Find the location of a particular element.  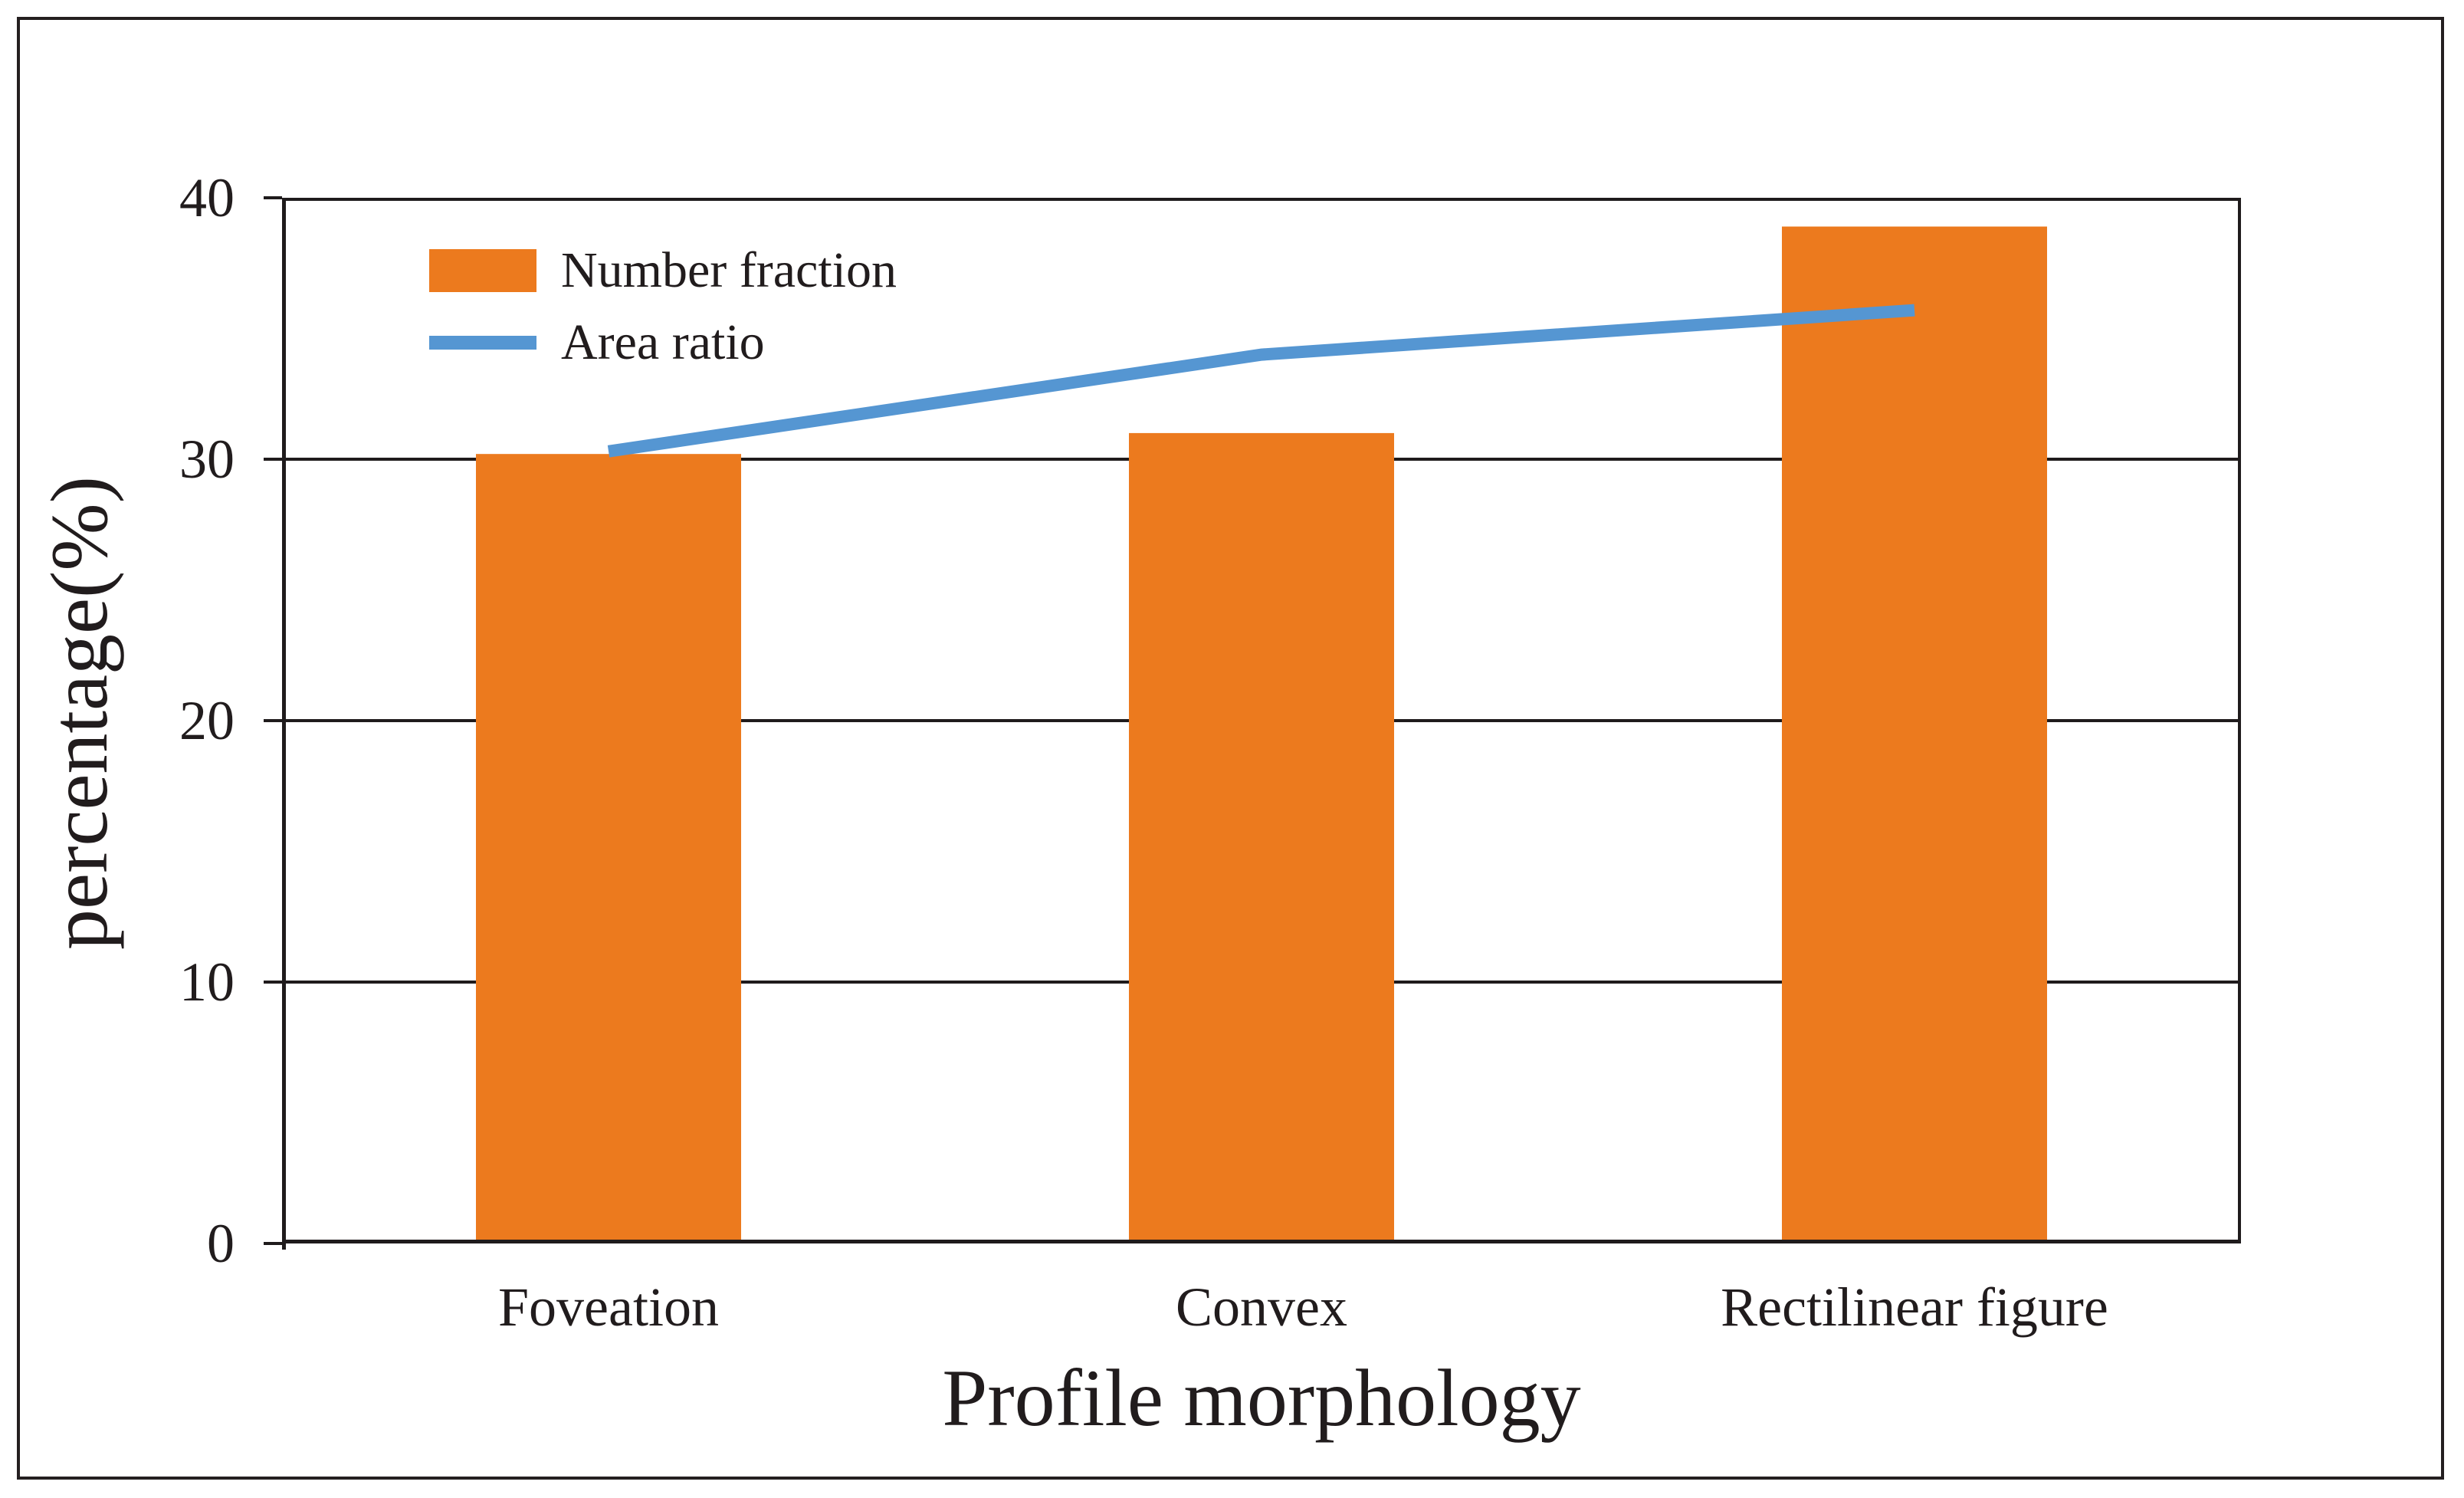

legend-label-number-fraction: Number fraction is located at coordinates (729, 270).